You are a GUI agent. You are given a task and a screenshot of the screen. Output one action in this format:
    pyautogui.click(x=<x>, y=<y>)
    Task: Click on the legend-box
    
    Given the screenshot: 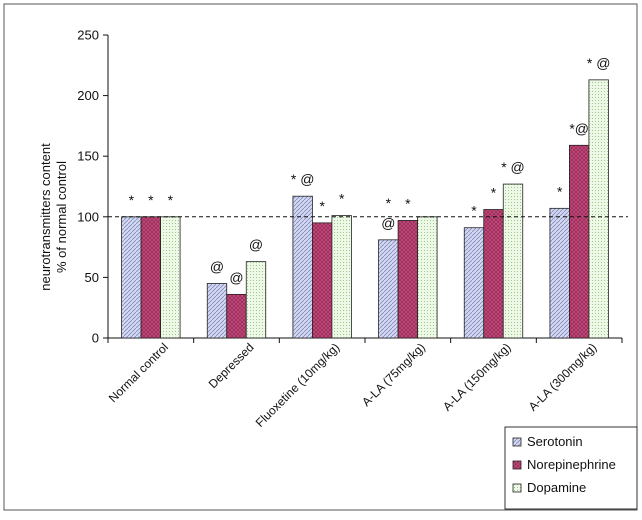 What is the action you would take?
    pyautogui.click(x=571, y=468)
    